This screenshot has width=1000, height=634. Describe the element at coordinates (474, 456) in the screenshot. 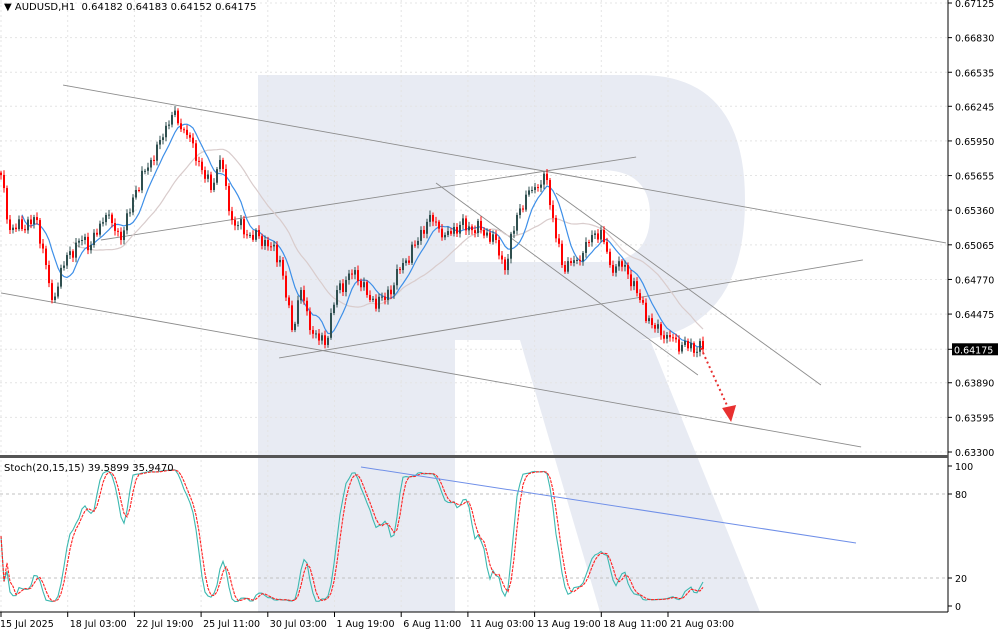

I see `panel-separator` at that location.